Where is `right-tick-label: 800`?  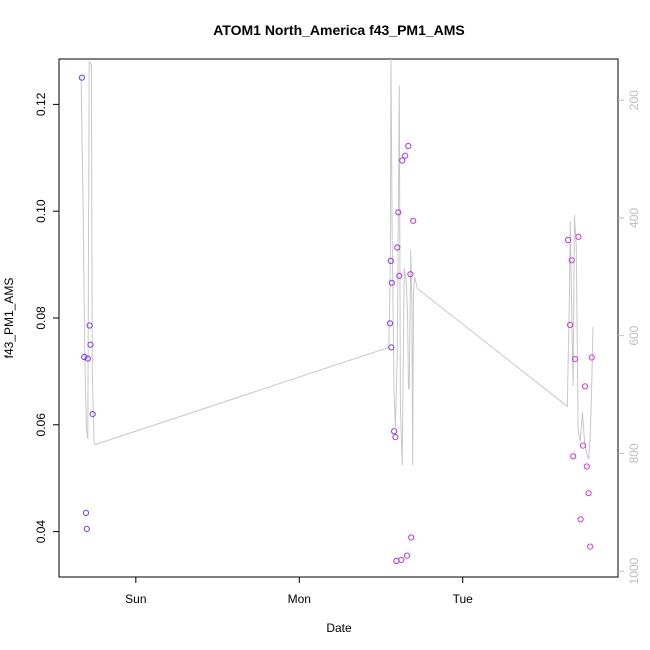
right-tick-label: 800 is located at coordinates (634, 453).